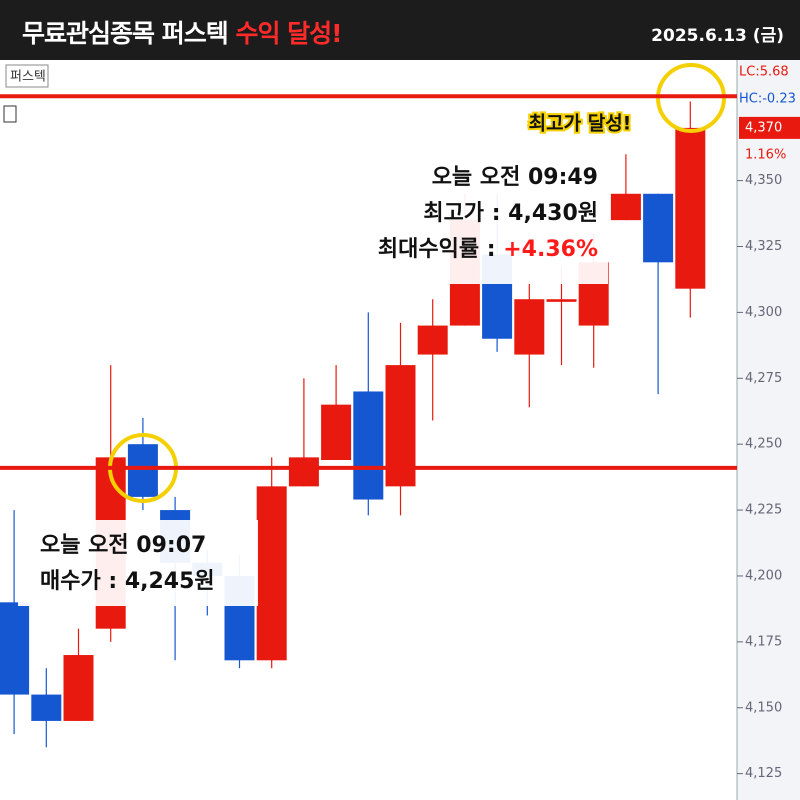  I want to click on title: 무료관심종목 퍼스텍 수익 달성!, so click(182, 32).